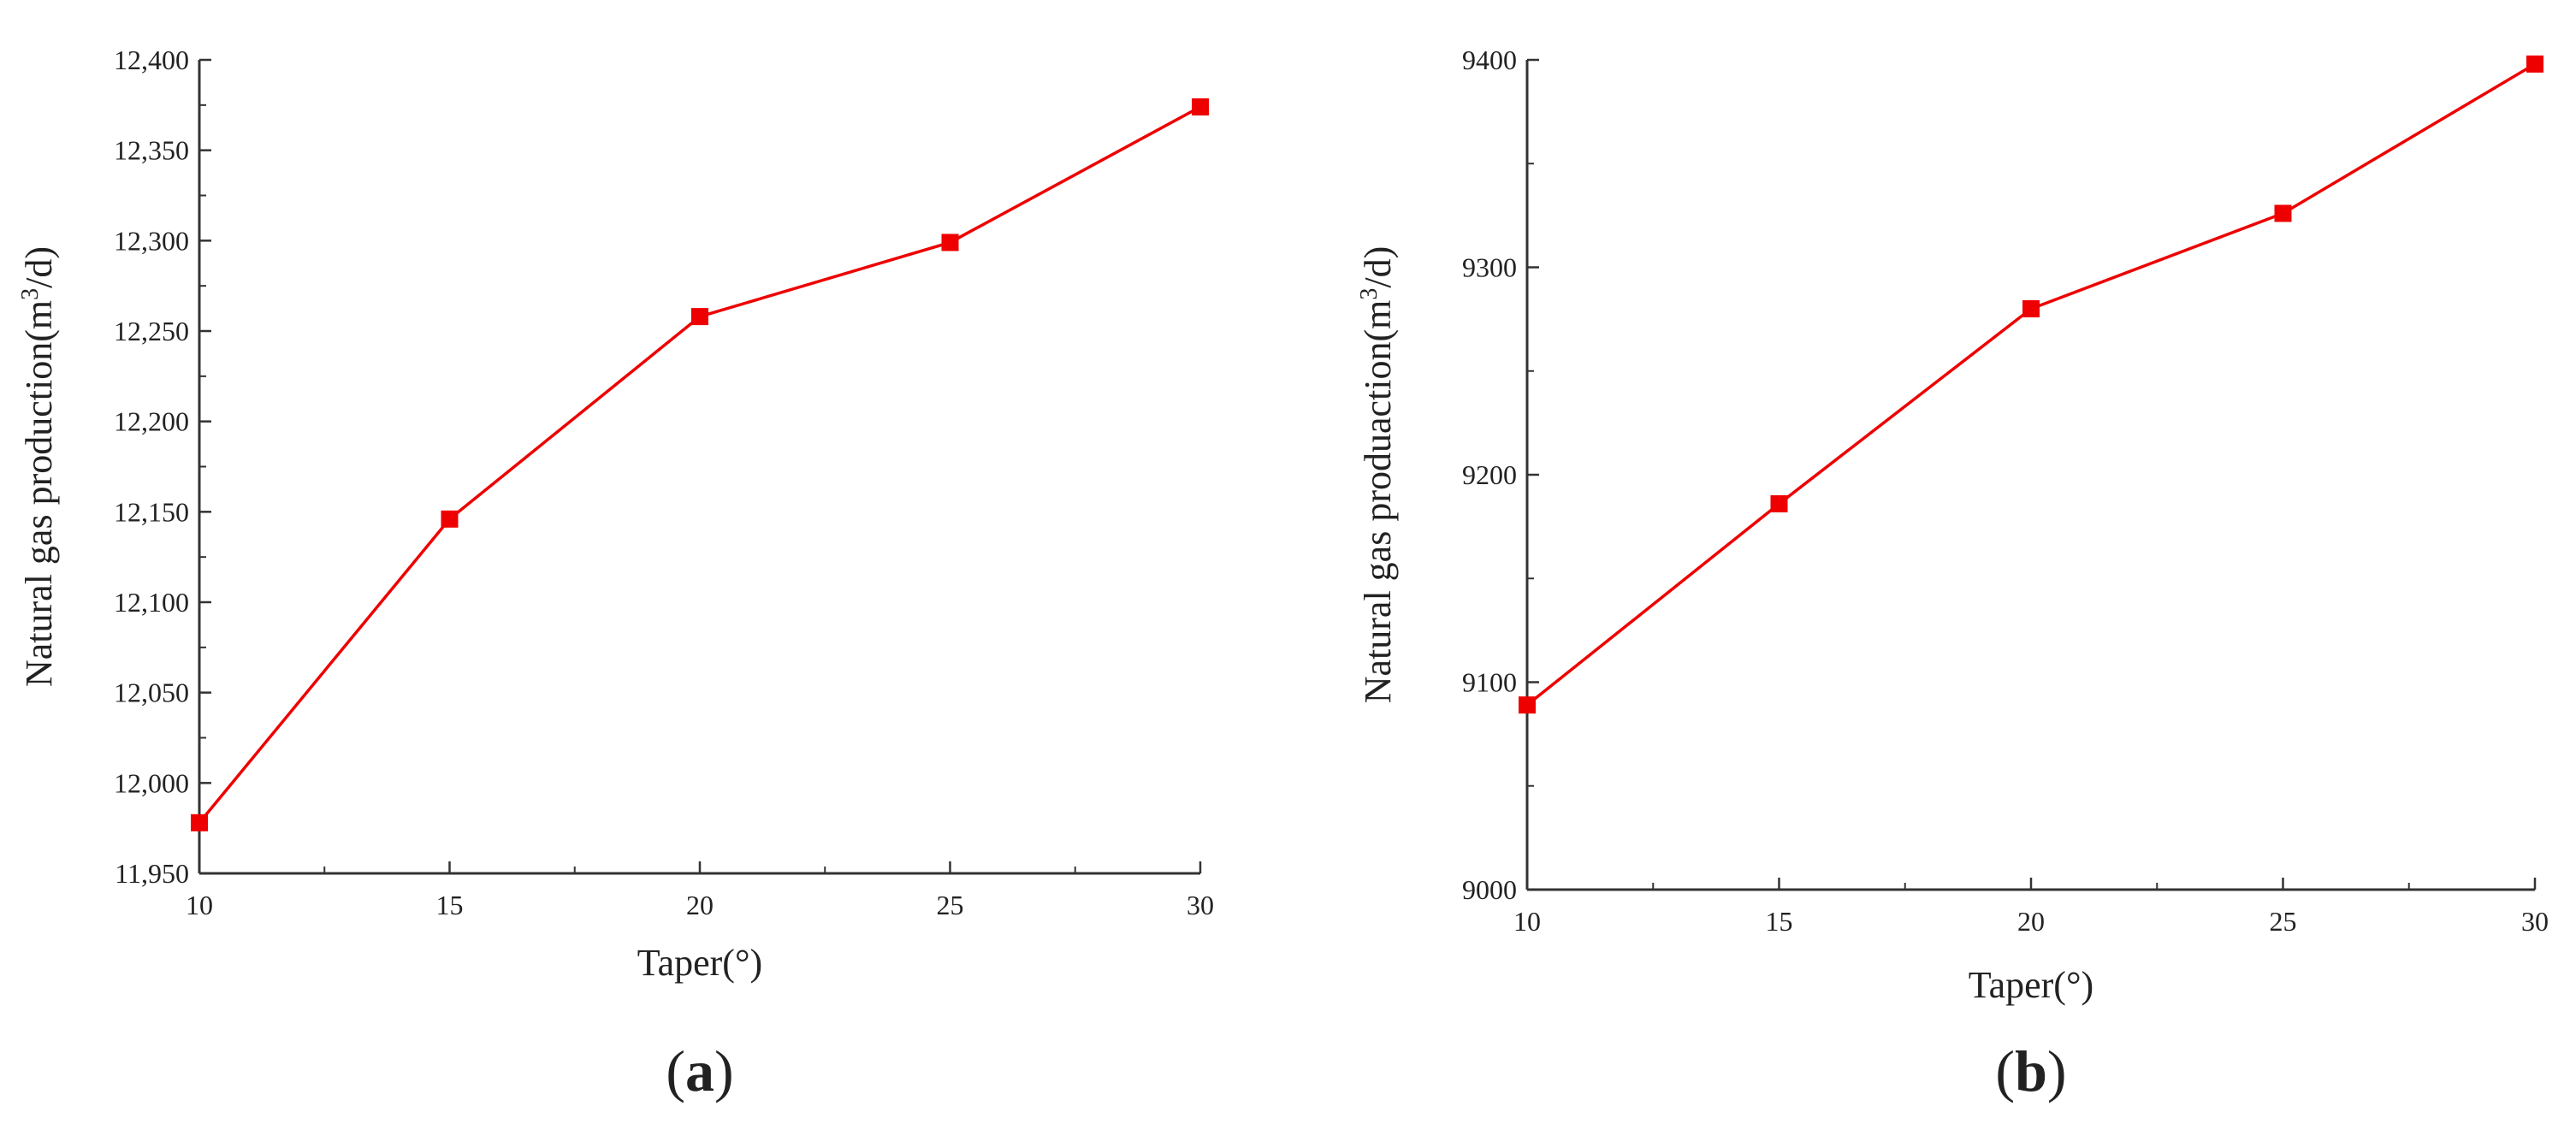 This screenshot has height=1124, width=2576. I want to click on panel-label-letter: a, so click(699, 1070).